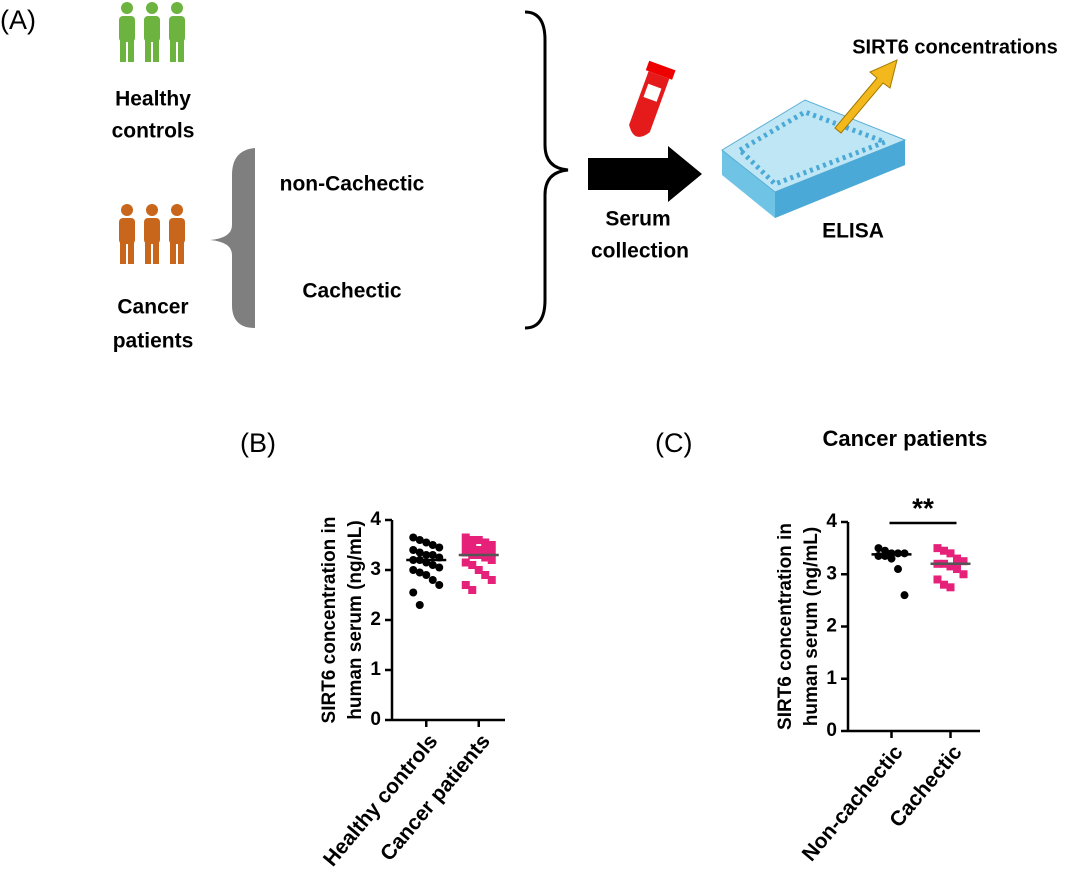 The image size is (1080, 890). I want to click on healthy-icons, so click(152, 32).